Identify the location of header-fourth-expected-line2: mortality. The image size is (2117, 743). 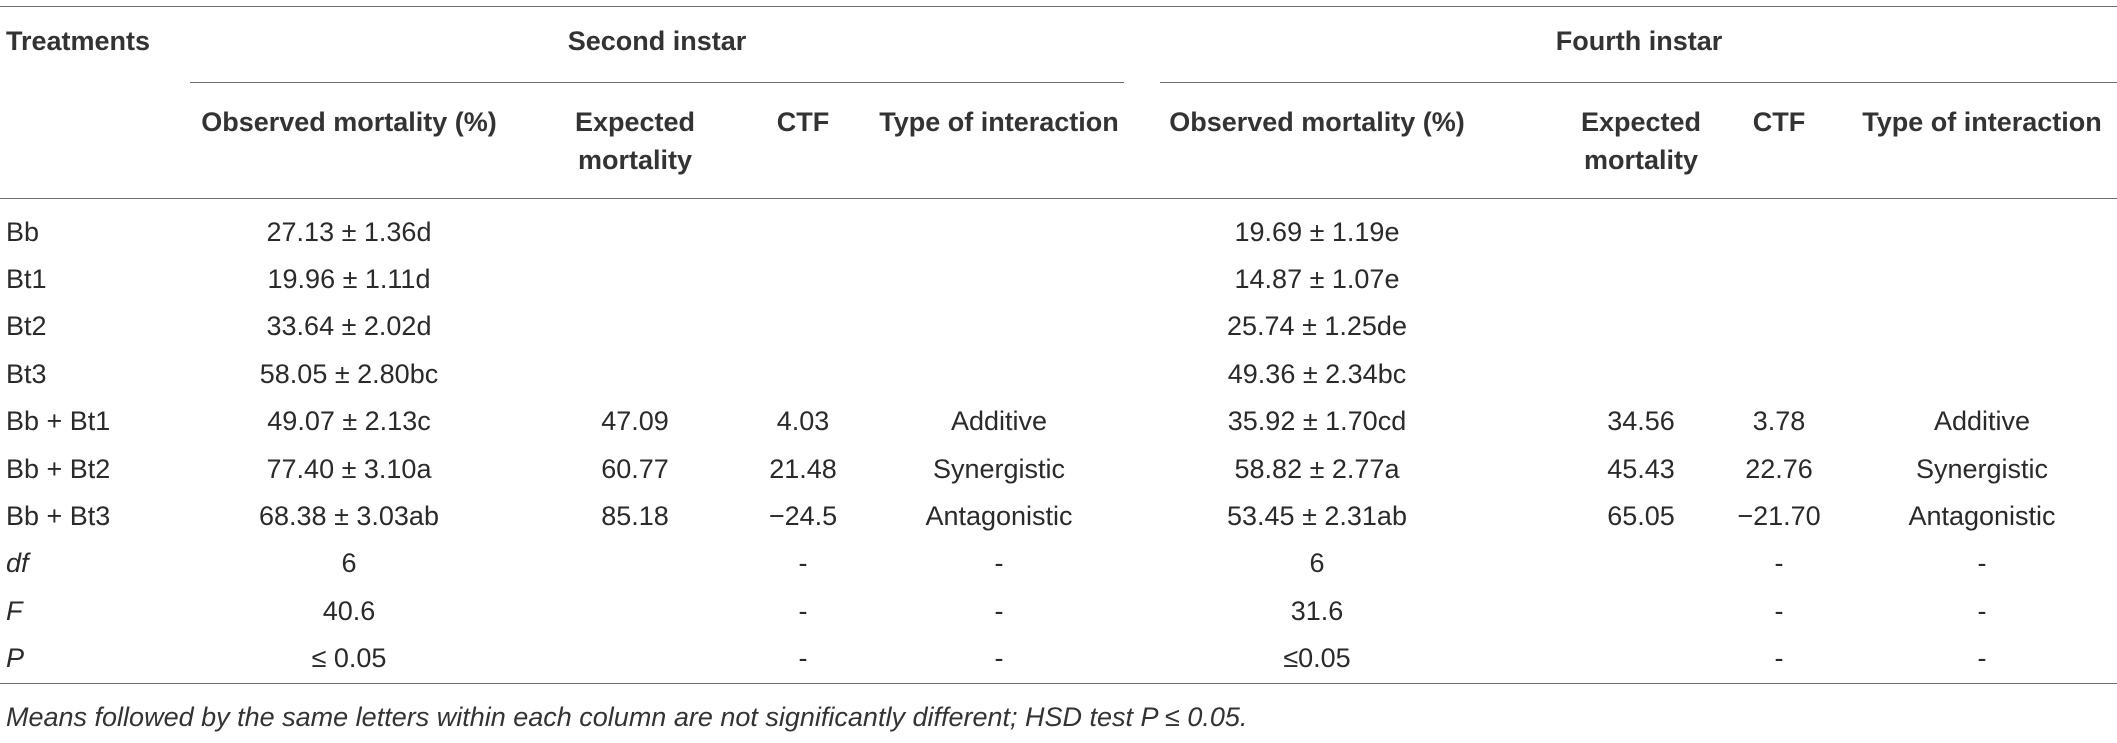
(1641, 160).